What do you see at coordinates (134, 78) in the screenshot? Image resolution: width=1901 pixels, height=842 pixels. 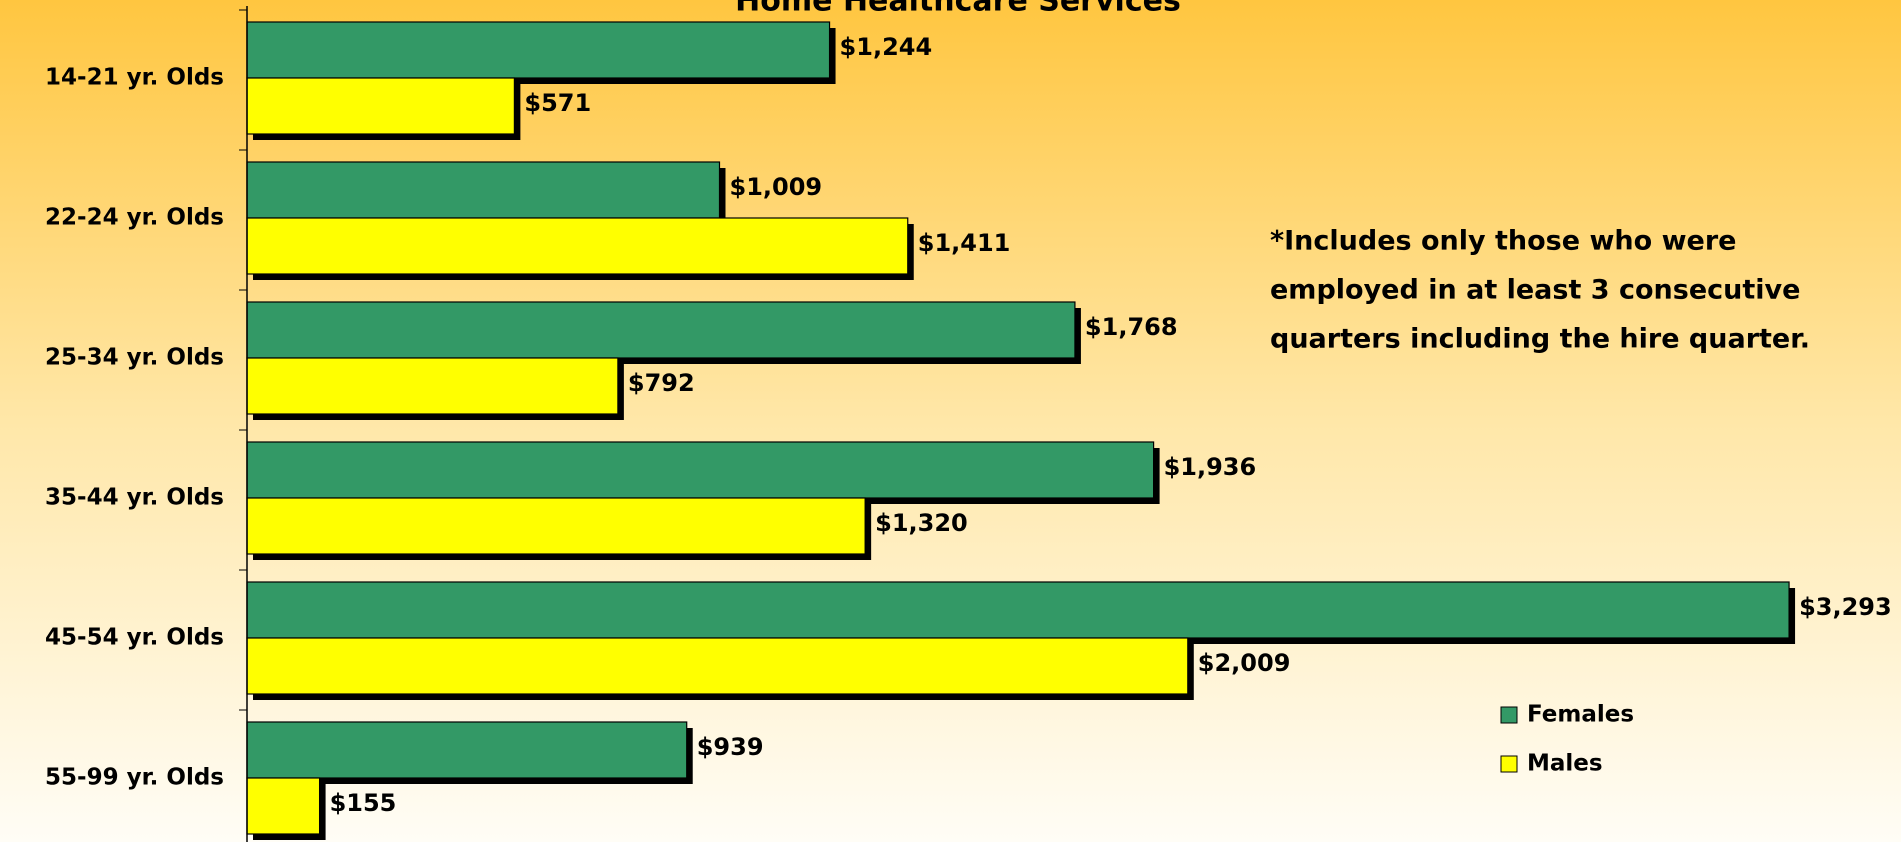 I see `y-tick-label: 14-21 yr. Olds` at bounding box center [134, 78].